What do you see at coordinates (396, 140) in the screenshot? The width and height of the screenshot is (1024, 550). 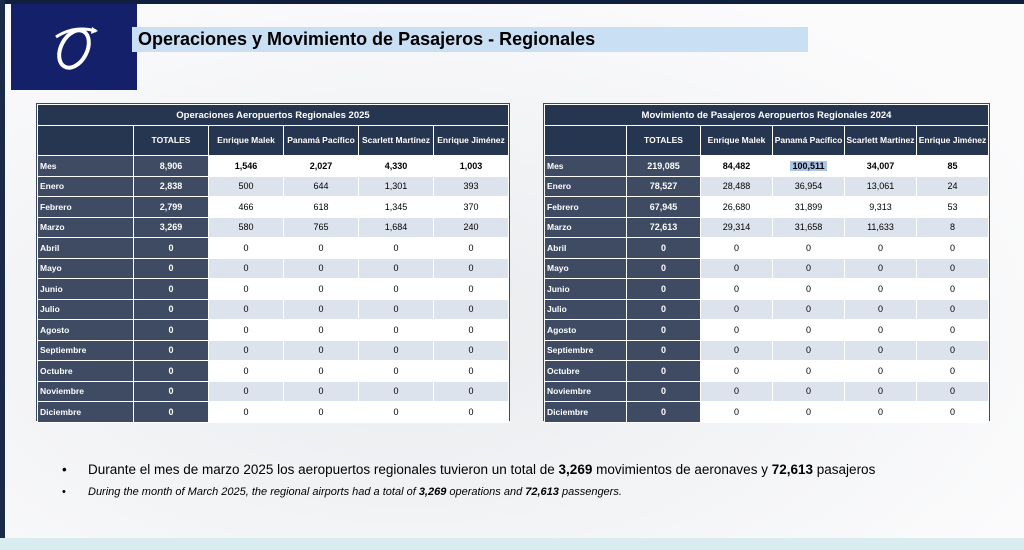 I see `operations-header-martinez: Scarlett Martínez` at bounding box center [396, 140].